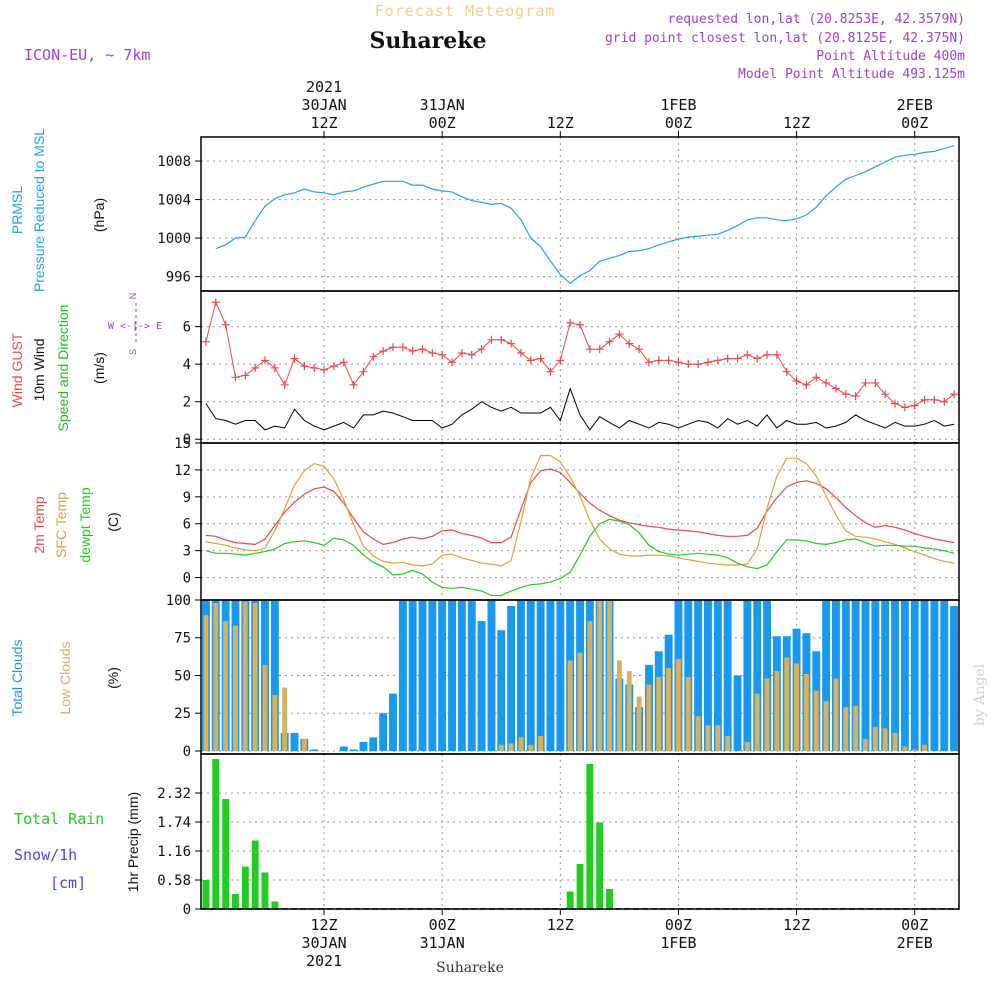 Image resolution: width=1000 pixels, height=1000 pixels. Describe the element at coordinates (68, 883) in the screenshot. I see `precip-cm-label: [cm]` at that location.